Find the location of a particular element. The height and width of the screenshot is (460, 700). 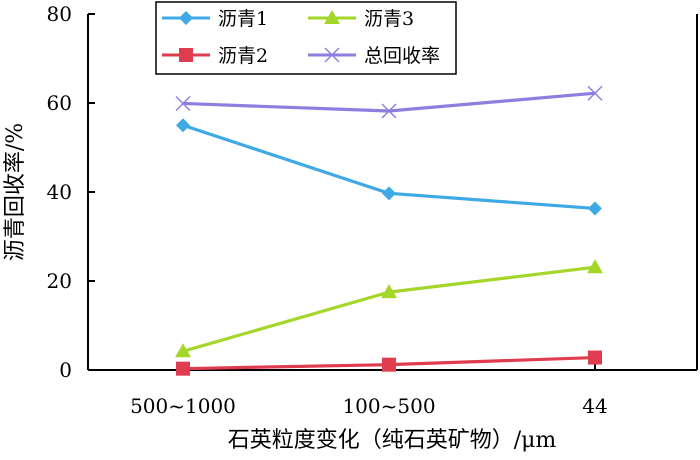

x-tick-label: 44 is located at coordinates (594, 406).